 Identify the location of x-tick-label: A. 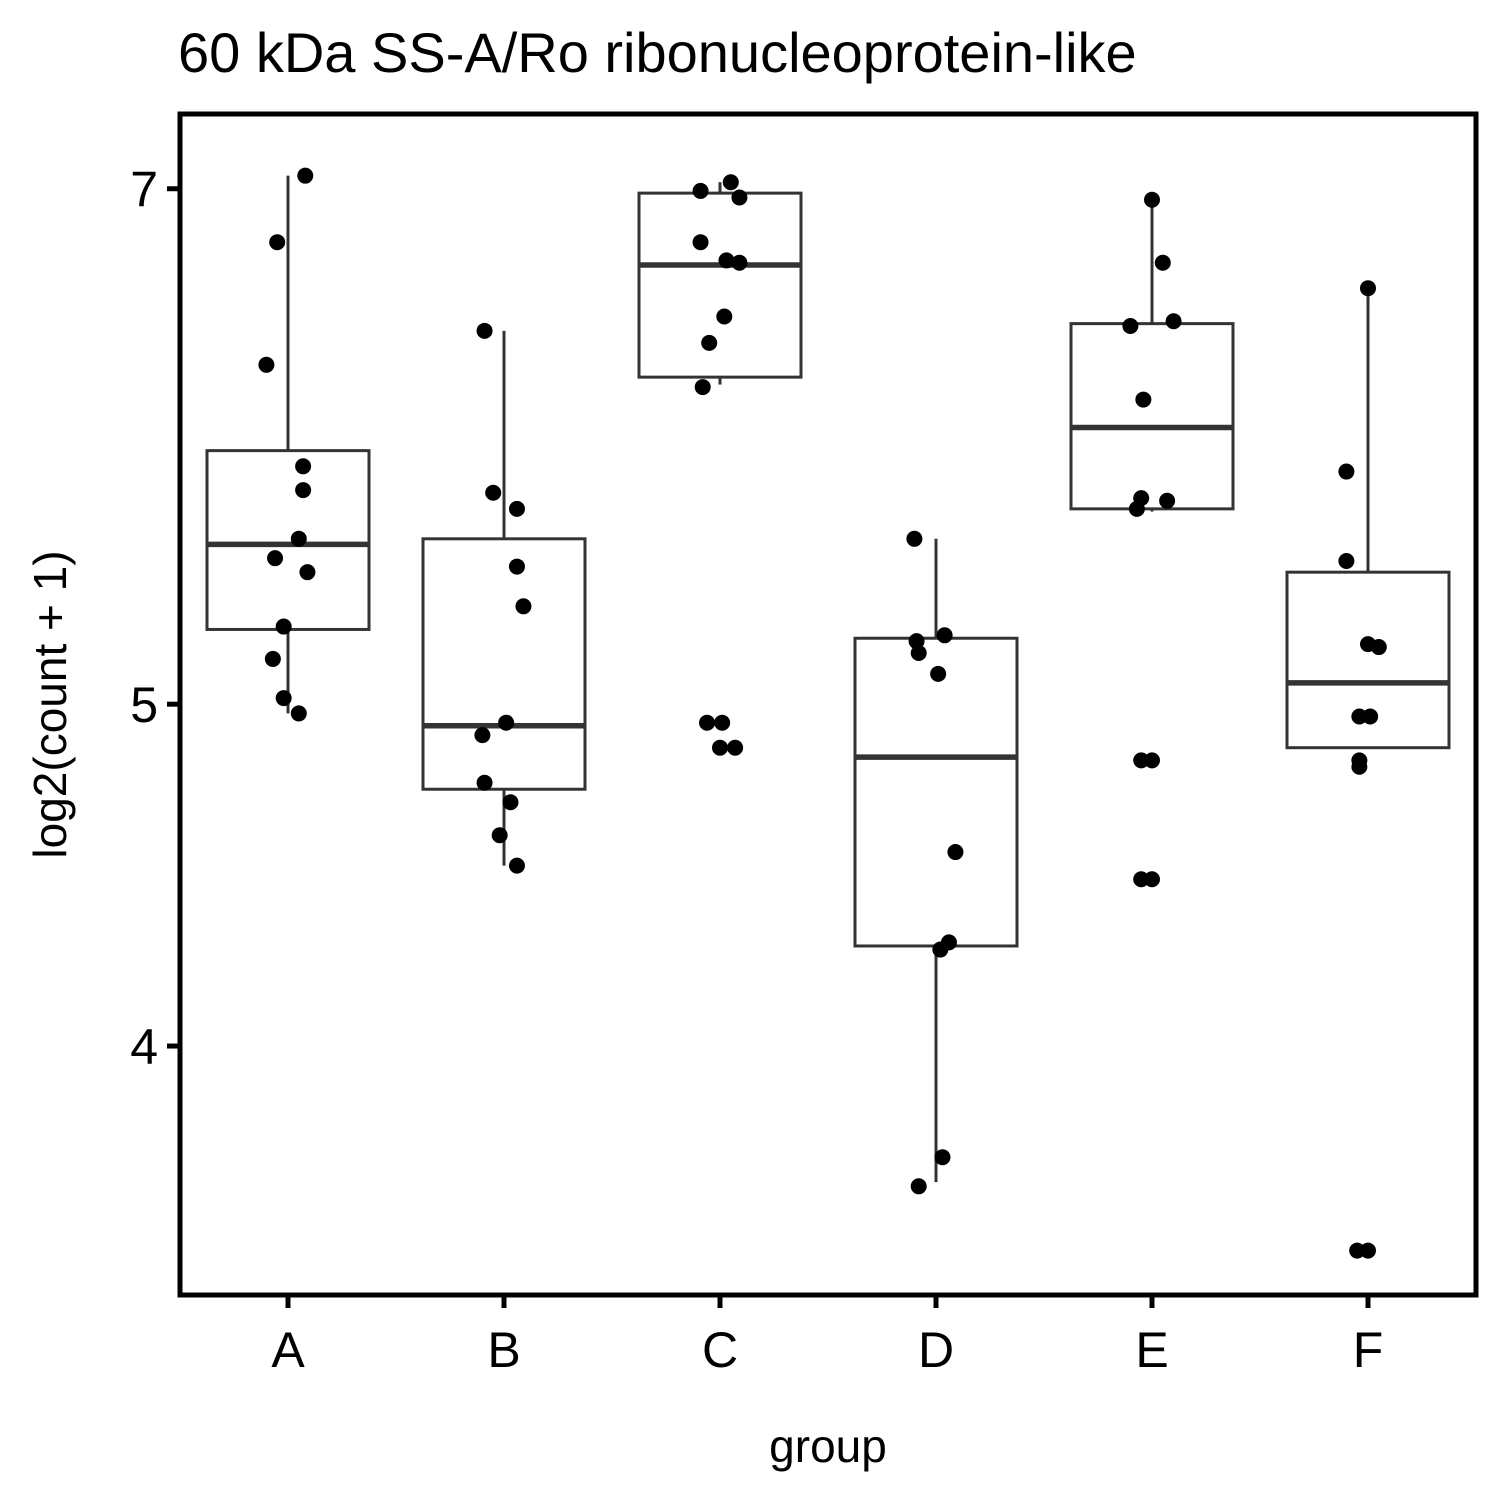
(288, 1350).